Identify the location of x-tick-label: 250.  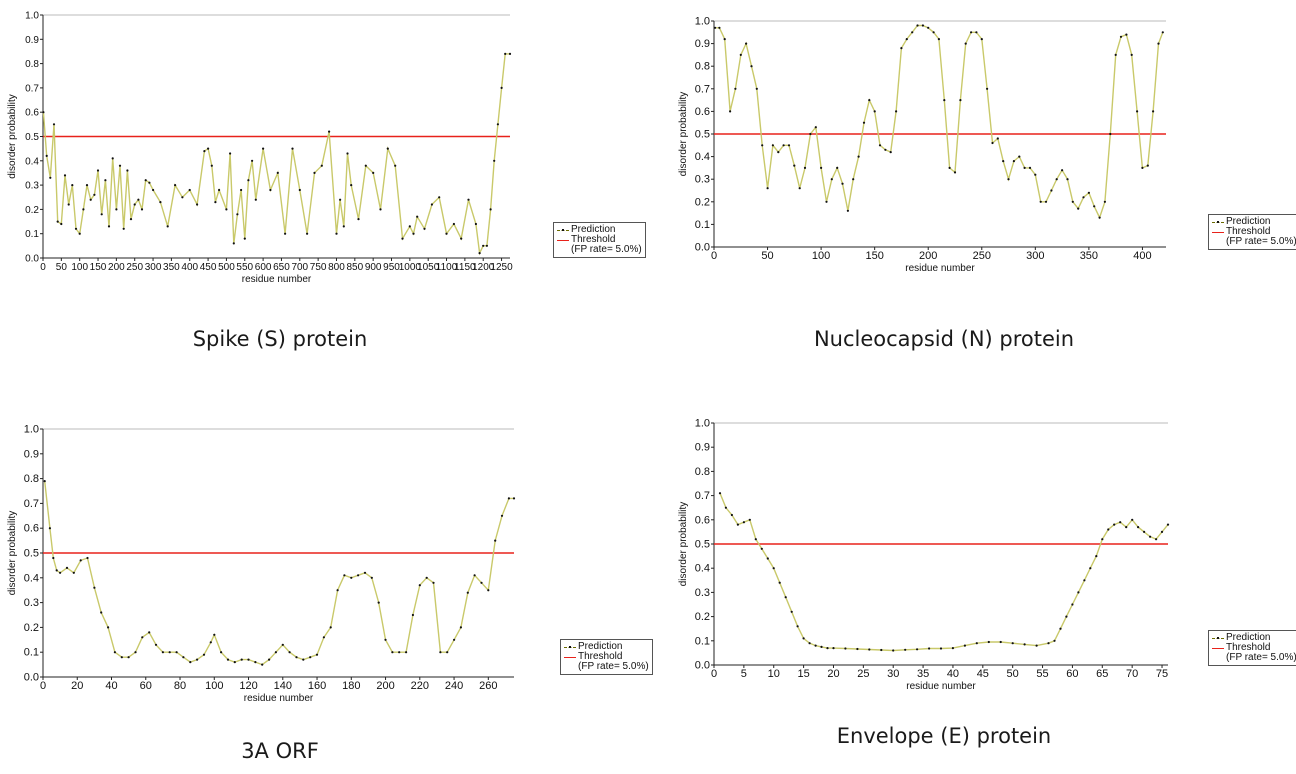
(134, 267).